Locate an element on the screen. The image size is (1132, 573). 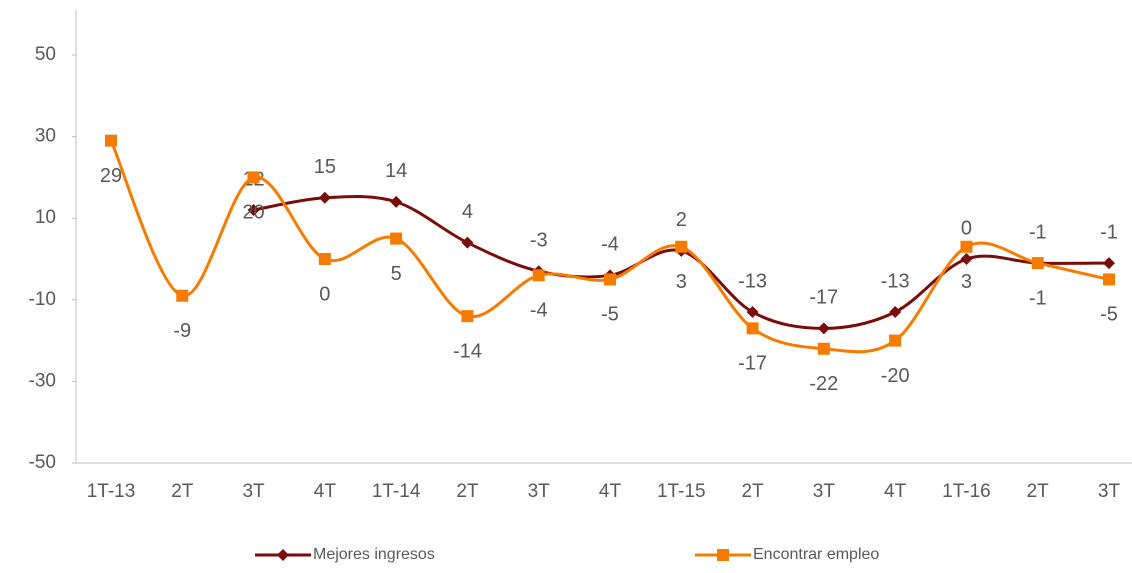
x-tick-label: 1T-15 is located at coordinates (681, 491).